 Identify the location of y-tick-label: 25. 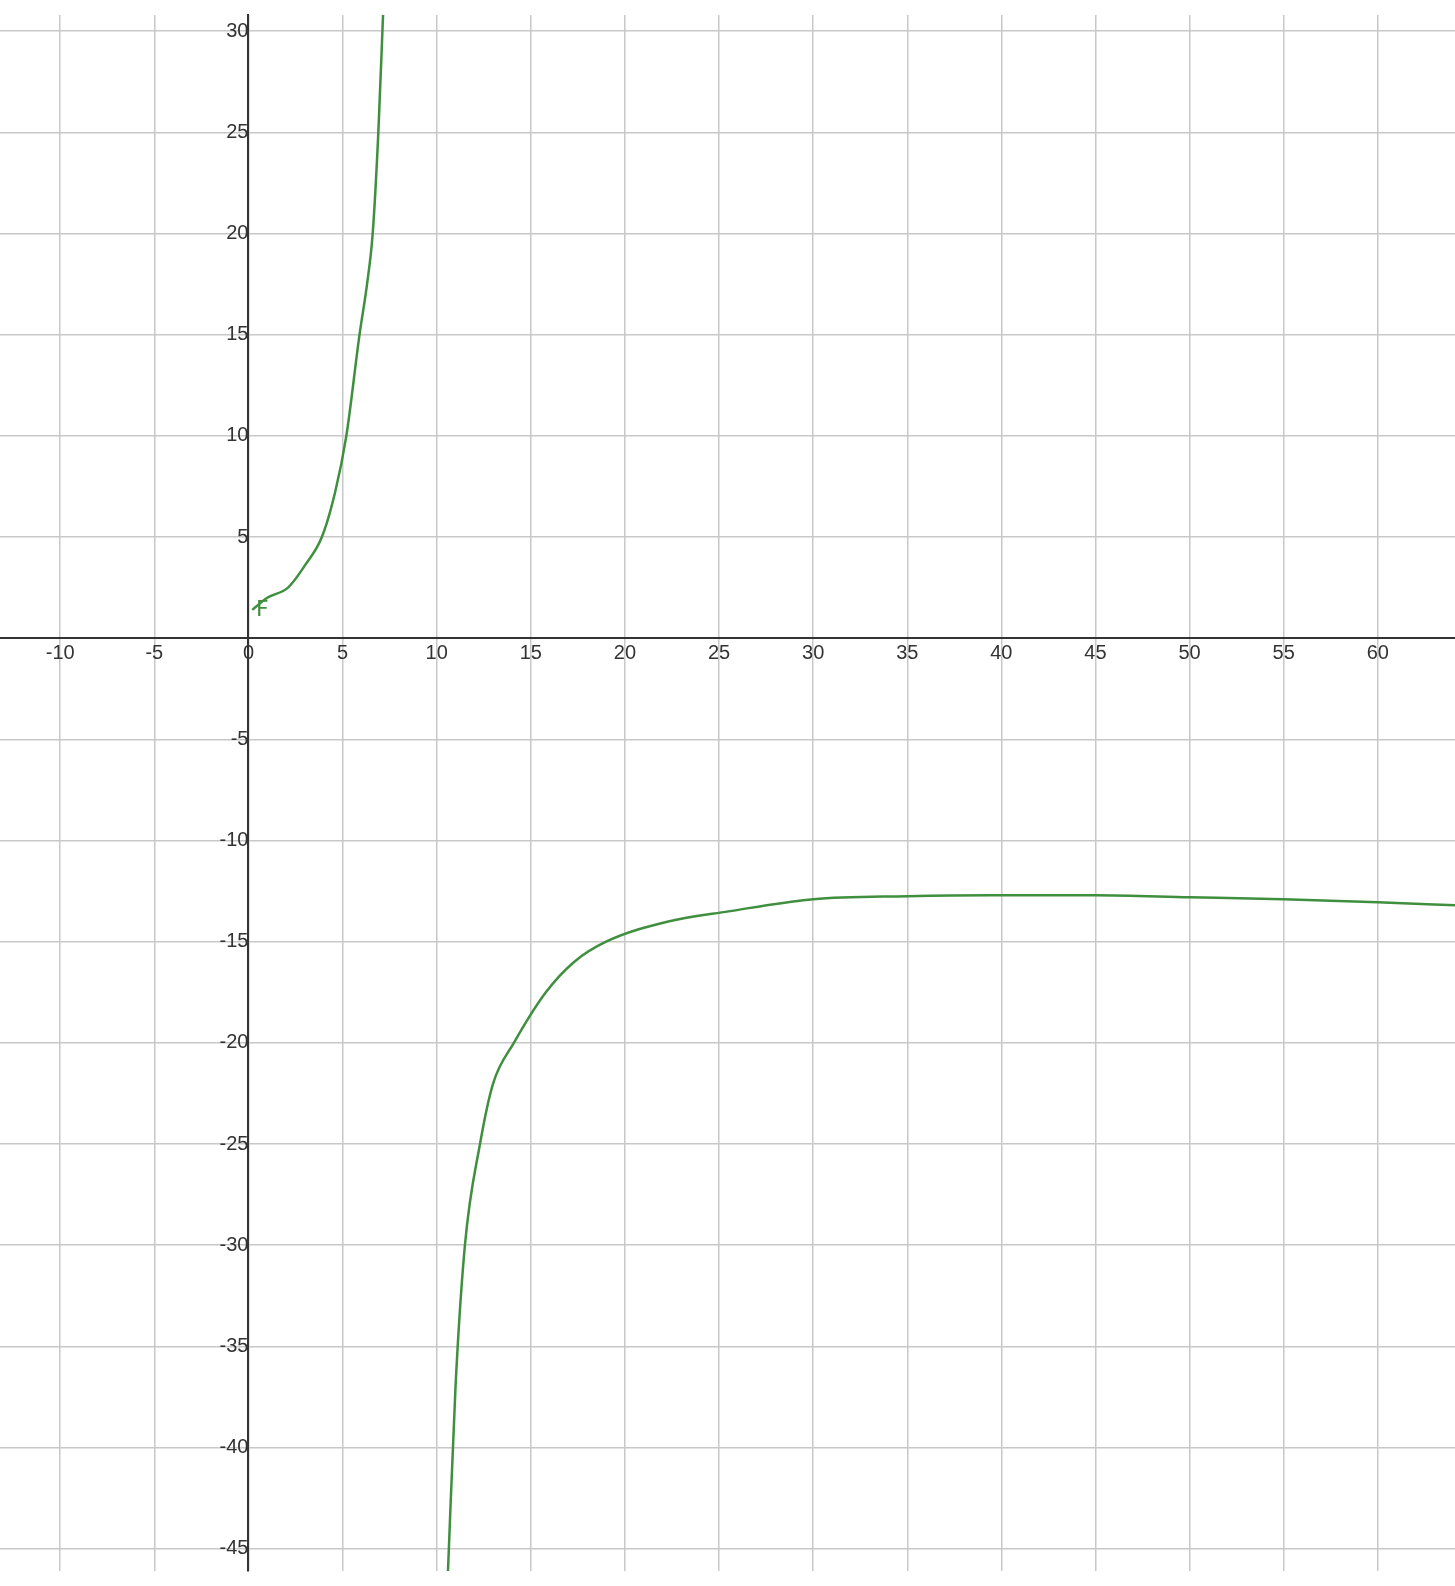
(237, 130).